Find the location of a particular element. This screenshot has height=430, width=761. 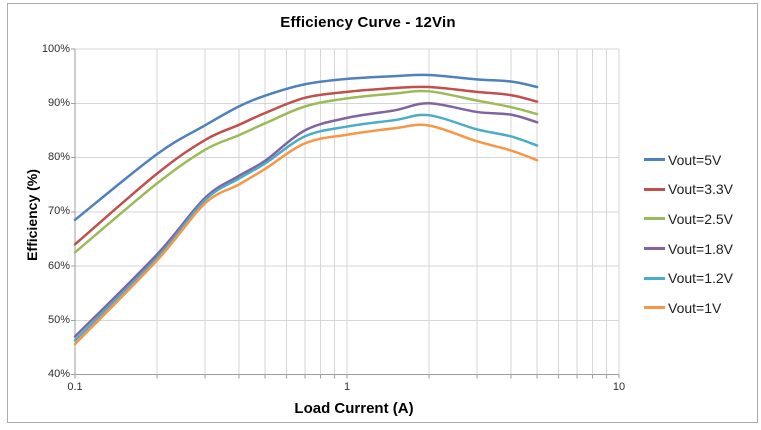

legend-entry: Vout=3.3V is located at coordinates (688, 190).